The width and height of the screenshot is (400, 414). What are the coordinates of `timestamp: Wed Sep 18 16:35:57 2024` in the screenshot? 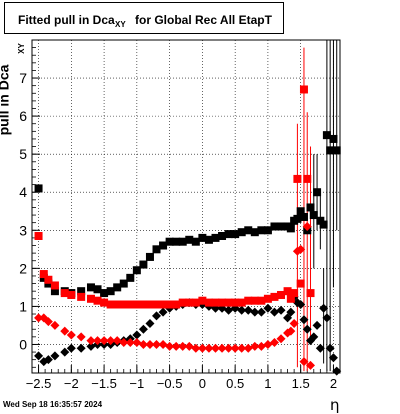 It's located at (53, 404).